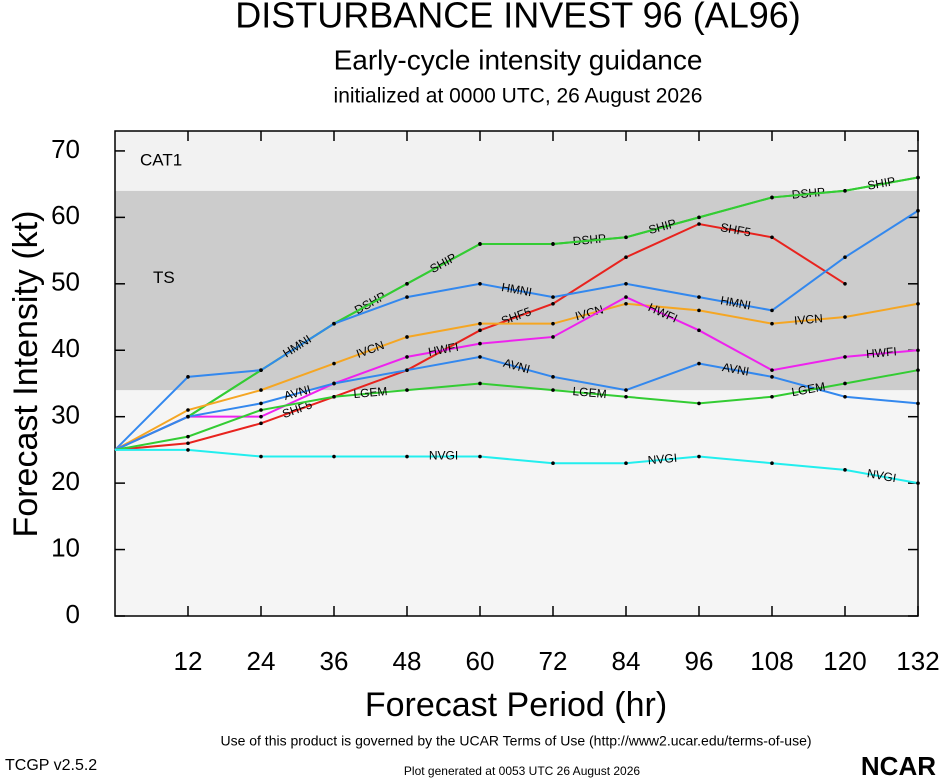 This screenshot has width=940, height=780. I want to click on chart-subtitle: Early-cycle intensity guidance, so click(518, 59).